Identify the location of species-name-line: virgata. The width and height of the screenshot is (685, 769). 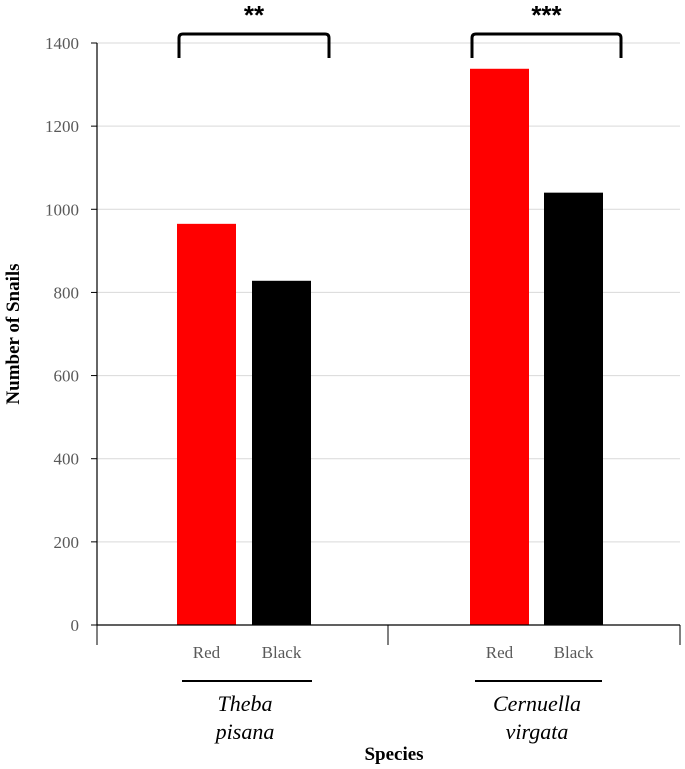
(537, 731).